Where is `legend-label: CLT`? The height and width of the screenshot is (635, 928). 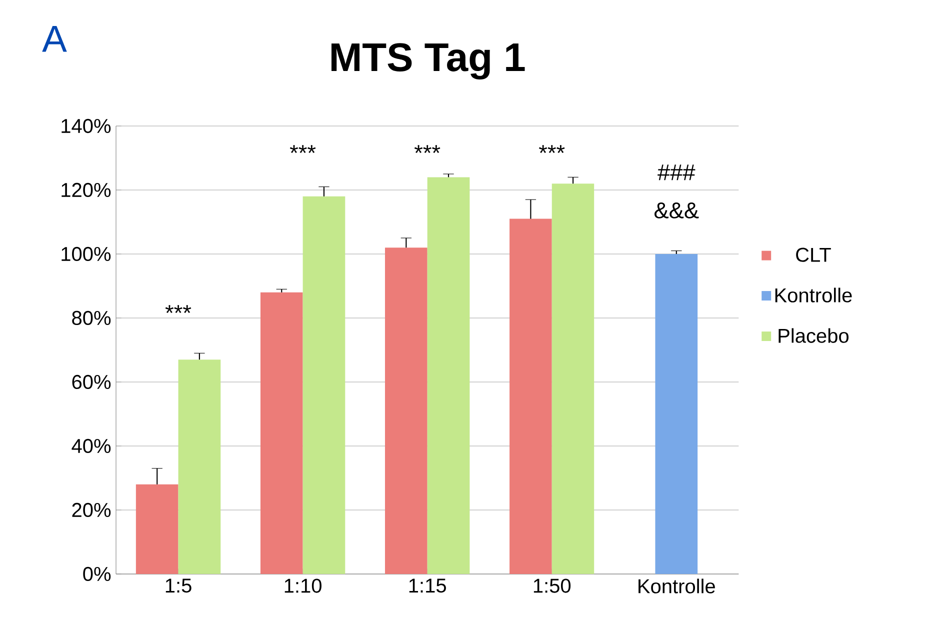 legend-label: CLT is located at coordinates (813, 255).